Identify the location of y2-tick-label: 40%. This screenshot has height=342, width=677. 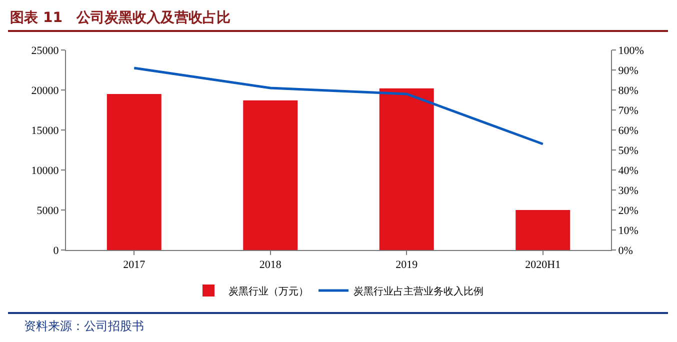
(628, 170).